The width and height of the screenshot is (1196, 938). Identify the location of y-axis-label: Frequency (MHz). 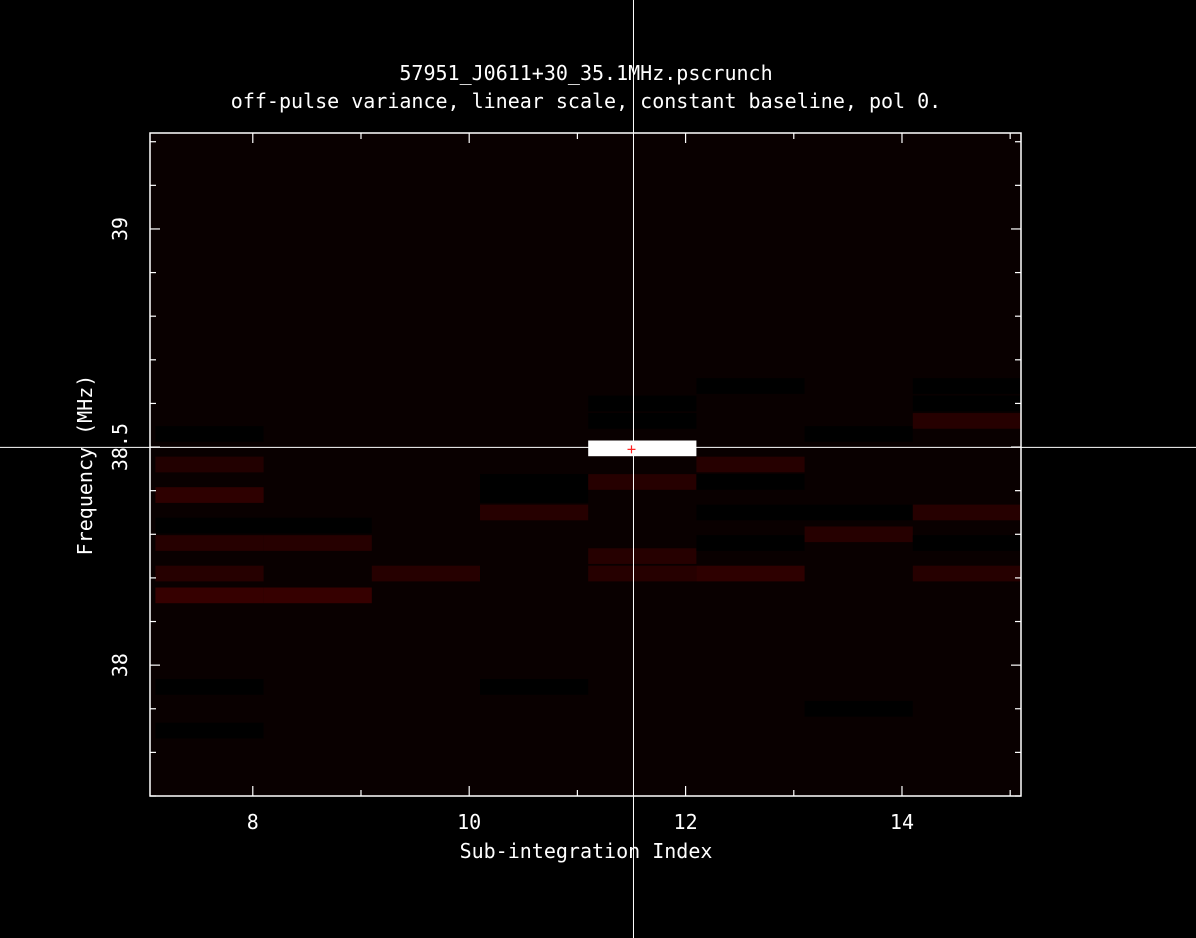
(85, 465).